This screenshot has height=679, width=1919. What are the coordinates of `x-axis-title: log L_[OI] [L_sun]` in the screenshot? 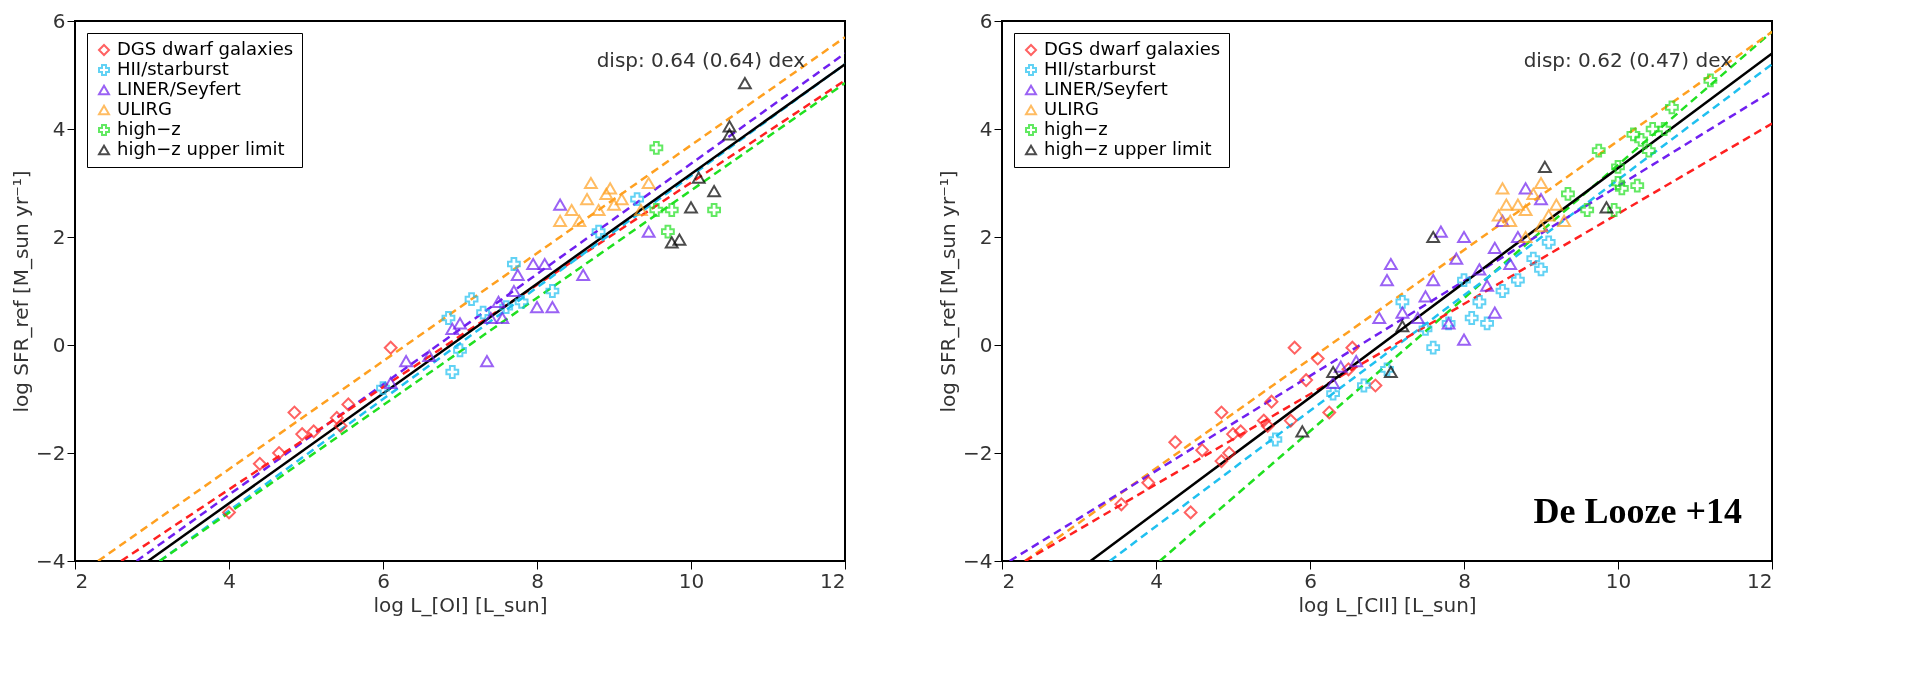 It's located at (460, 604).